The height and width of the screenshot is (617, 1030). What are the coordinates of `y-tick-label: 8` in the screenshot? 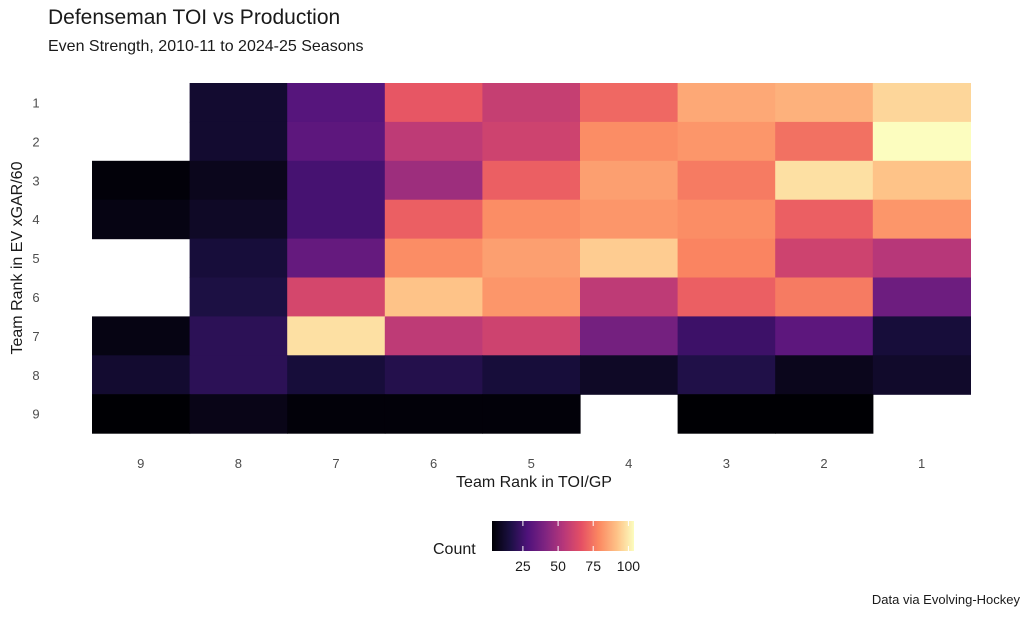 It's located at (35, 375).